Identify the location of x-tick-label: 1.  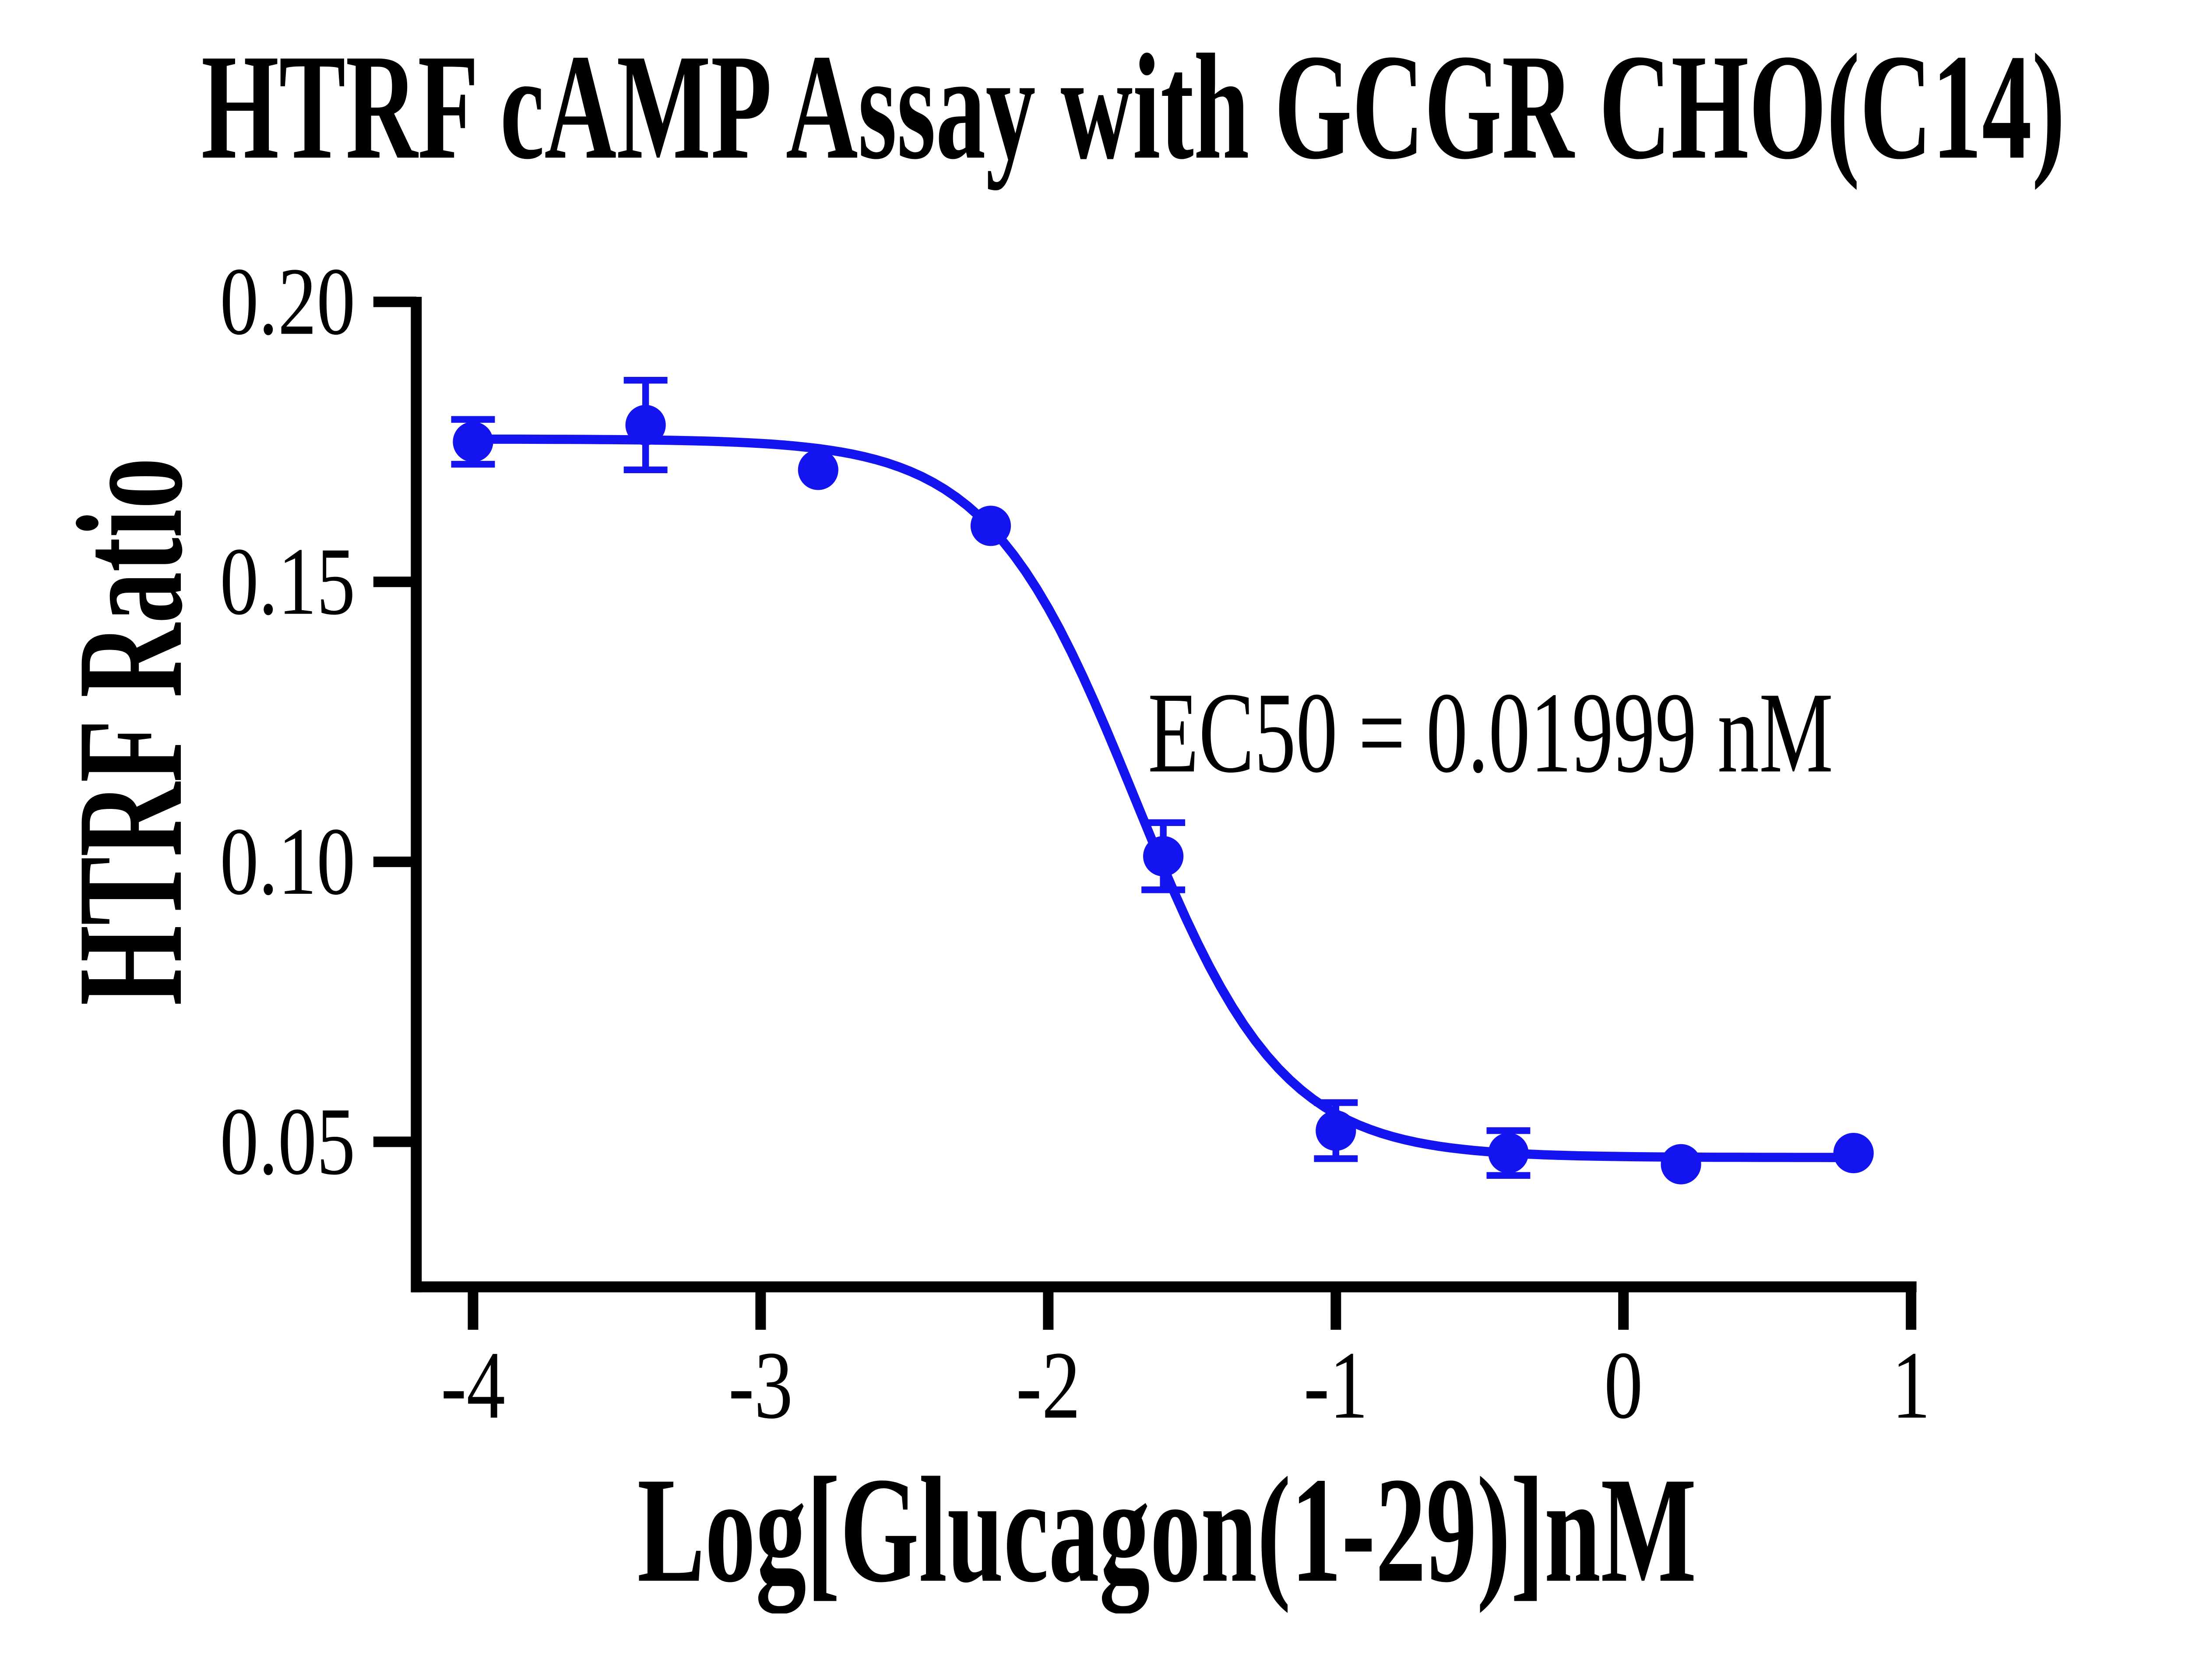
(1911, 1385).